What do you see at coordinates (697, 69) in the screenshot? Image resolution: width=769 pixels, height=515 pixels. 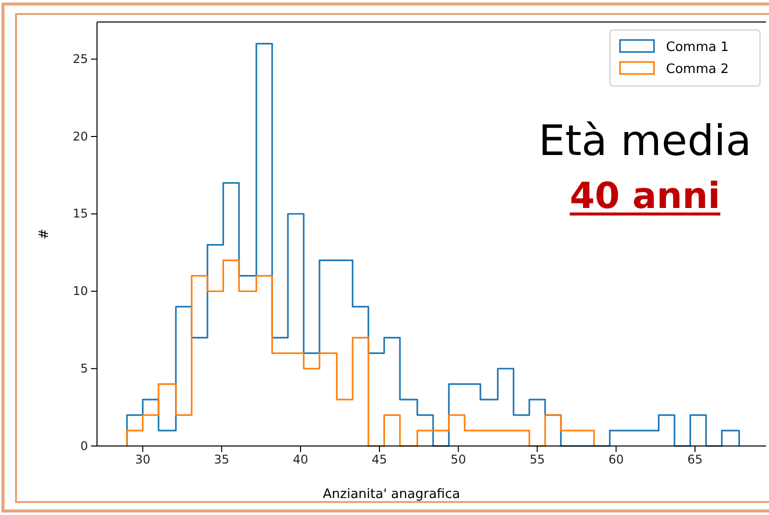 I see `legend-label: Comma 2` at bounding box center [697, 69].